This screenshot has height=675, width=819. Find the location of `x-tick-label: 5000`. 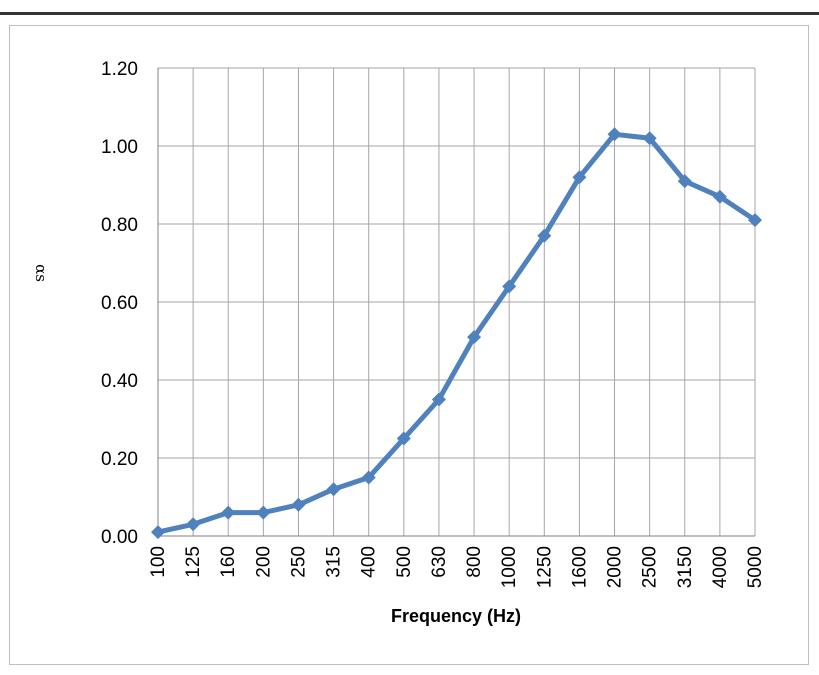

x-tick-label: 5000 is located at coordinates (755, 567).